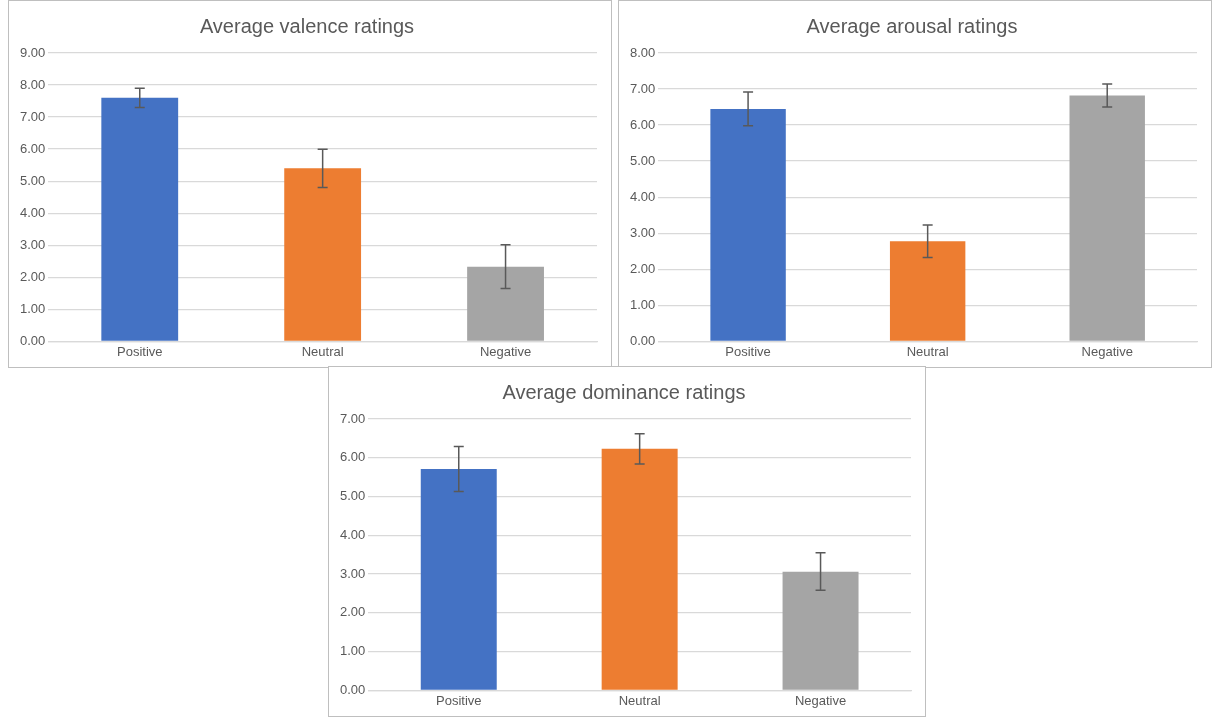  What do you see at coordinates (307, 25) in the screenshot?
I see `chart-title: Average valence ratings` at bounding box center [307, 25].